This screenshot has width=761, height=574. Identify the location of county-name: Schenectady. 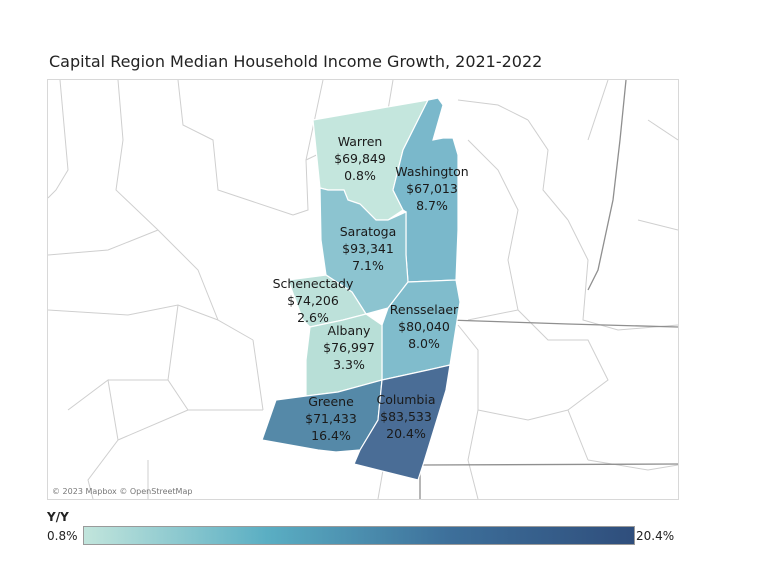
(313, 283).